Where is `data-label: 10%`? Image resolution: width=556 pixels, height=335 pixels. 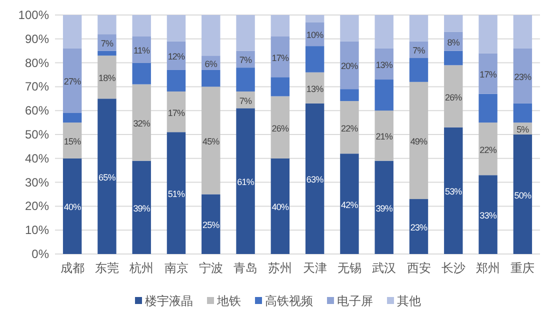
data-label: 10% is located at coordinates (315, 35).